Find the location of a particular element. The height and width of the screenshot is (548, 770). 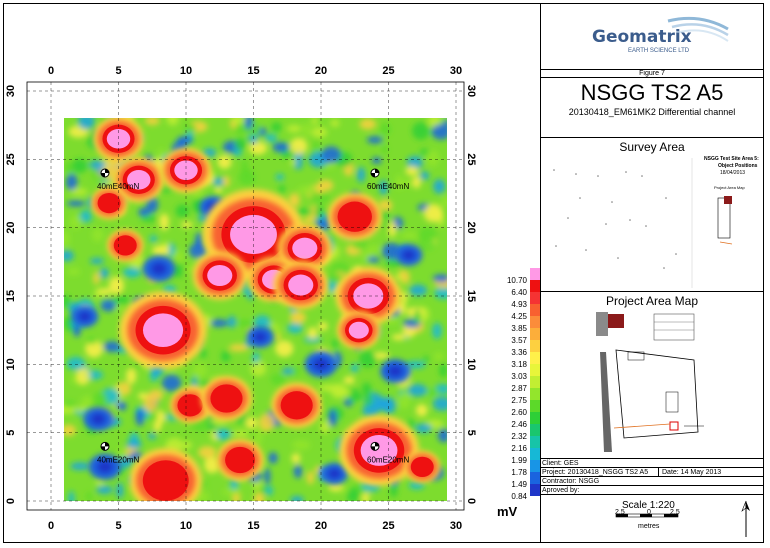

inset-title-2: Object Positions is located at coordinates (738, 166).